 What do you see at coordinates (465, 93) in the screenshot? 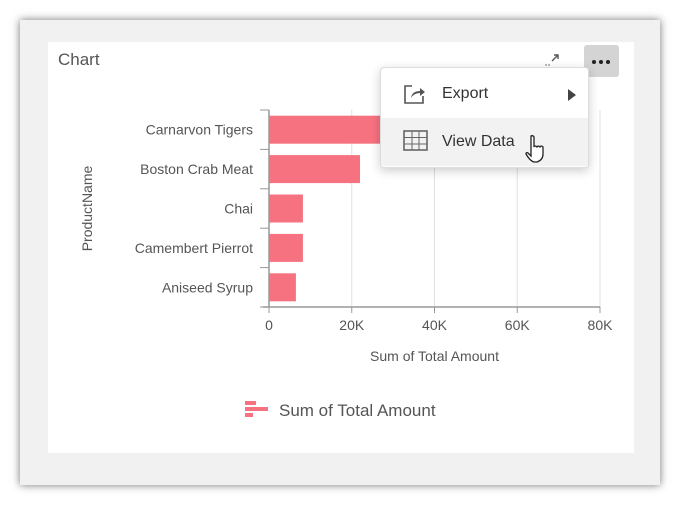
I see `menu-item-label: Export` at bounding box center [465, 93].